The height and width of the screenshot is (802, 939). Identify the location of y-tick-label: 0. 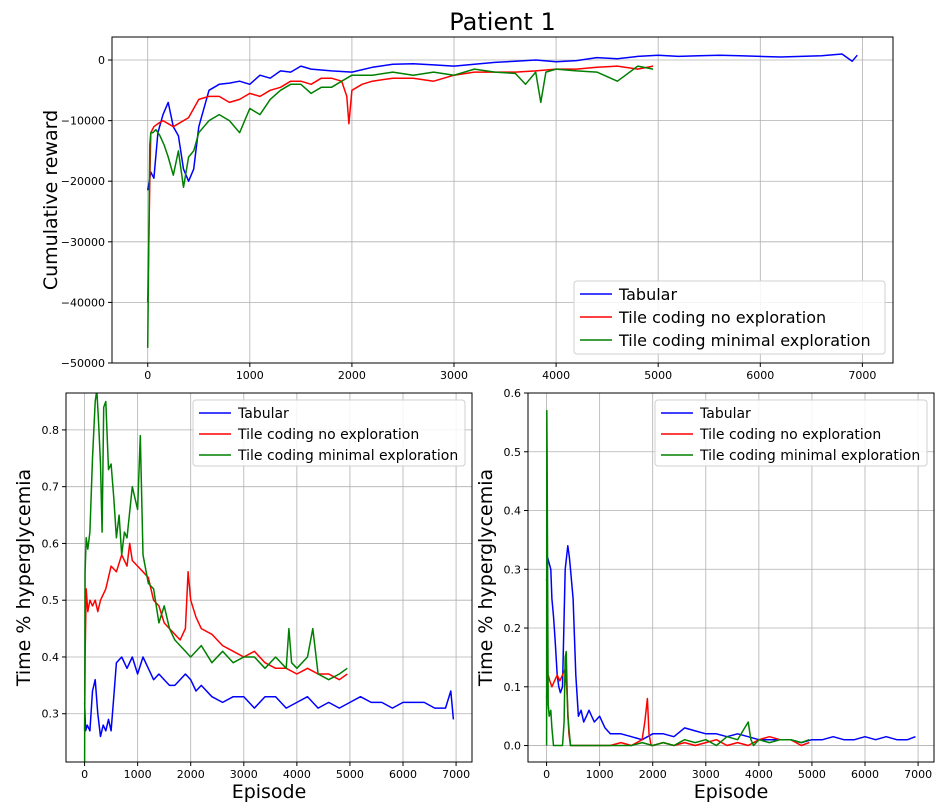
(101, 60).